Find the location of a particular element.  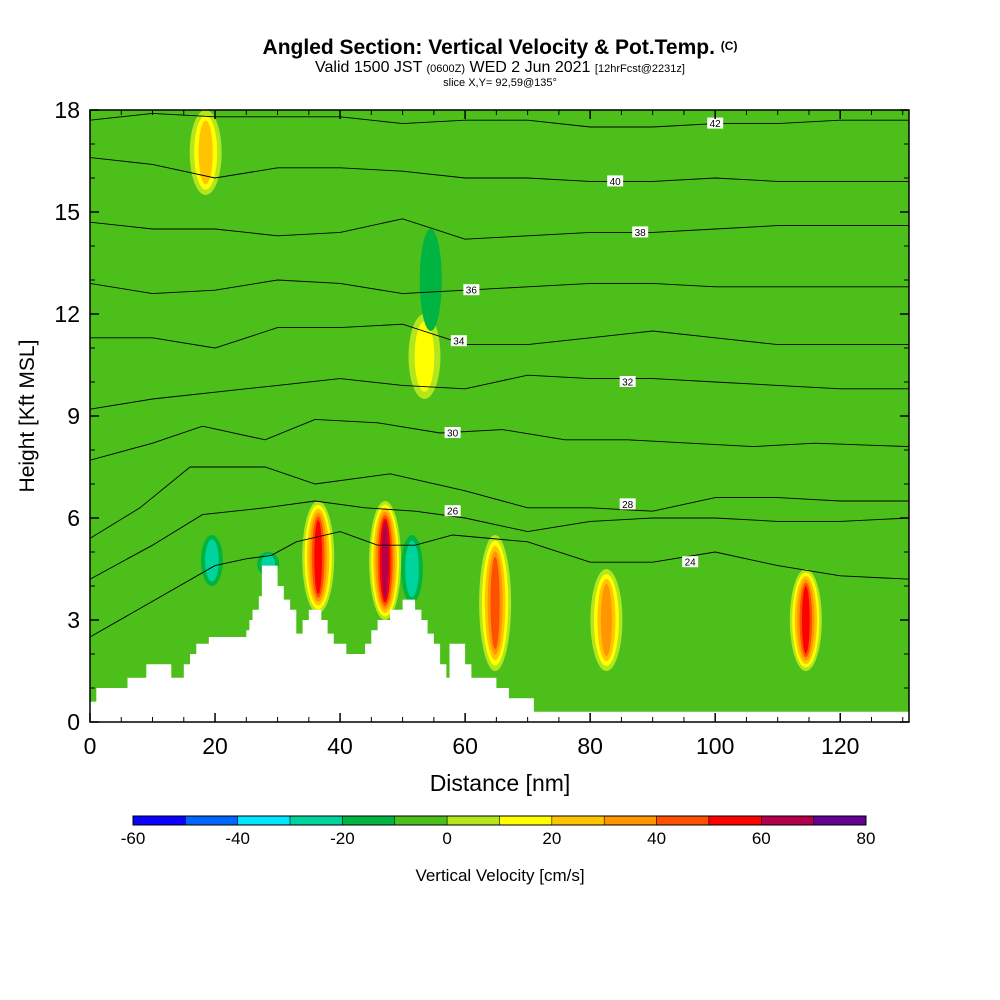

isentrope-label: 42 is located at coordinates (716, 124).